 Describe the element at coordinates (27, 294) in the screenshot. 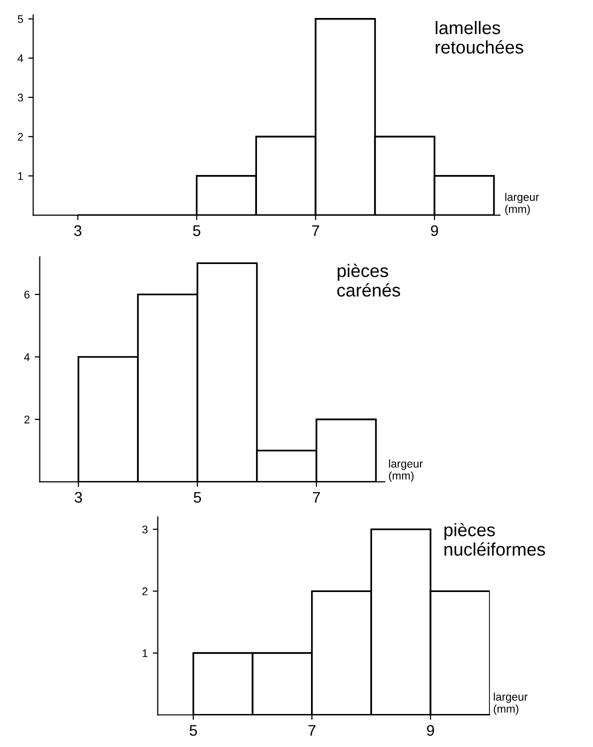

I see `y-tick-label: 6` at that location.